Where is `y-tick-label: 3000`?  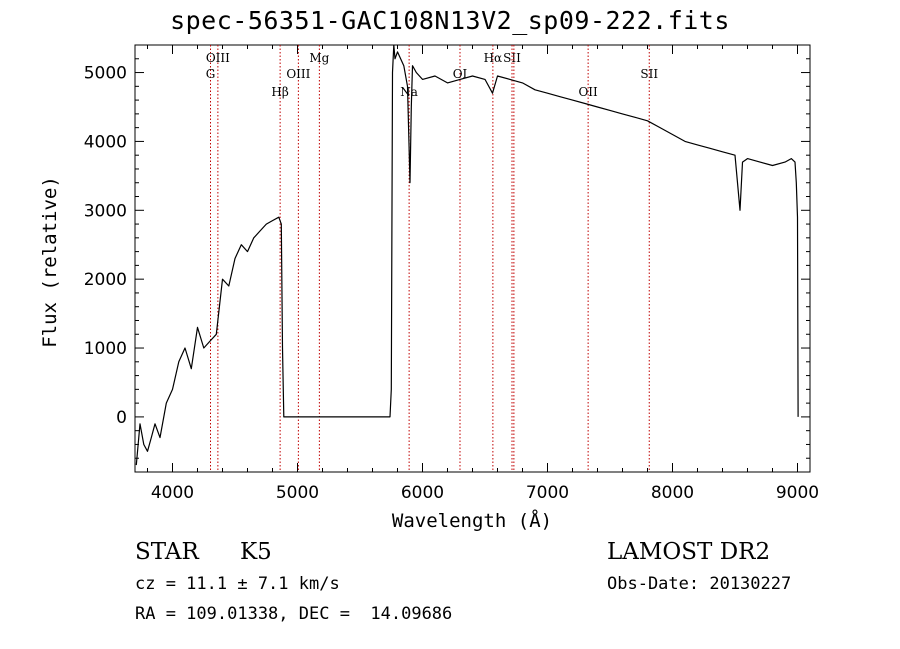 y-tick-label: 3000 is located at coordinates (105, 211).